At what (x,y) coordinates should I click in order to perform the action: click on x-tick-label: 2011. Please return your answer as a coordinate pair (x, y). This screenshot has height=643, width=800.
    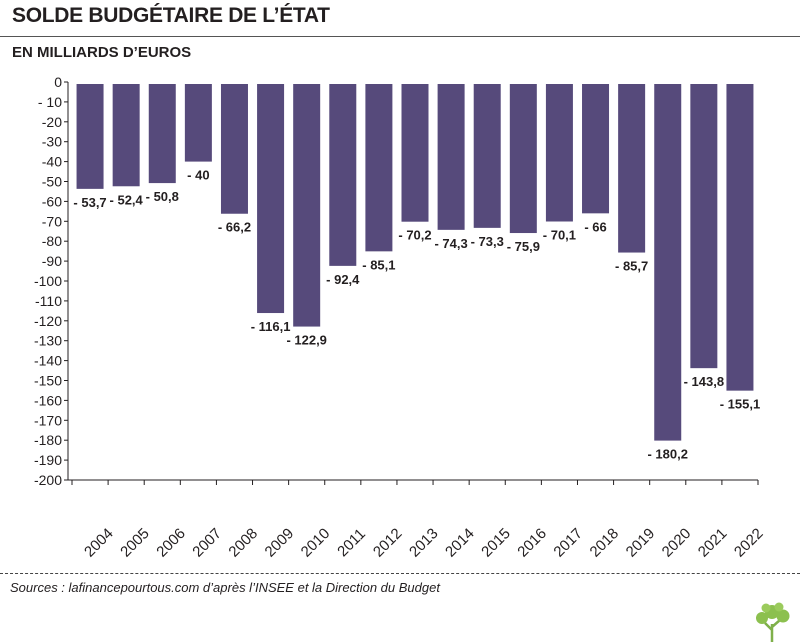
    Looking at the image, I should click on (351, 542).